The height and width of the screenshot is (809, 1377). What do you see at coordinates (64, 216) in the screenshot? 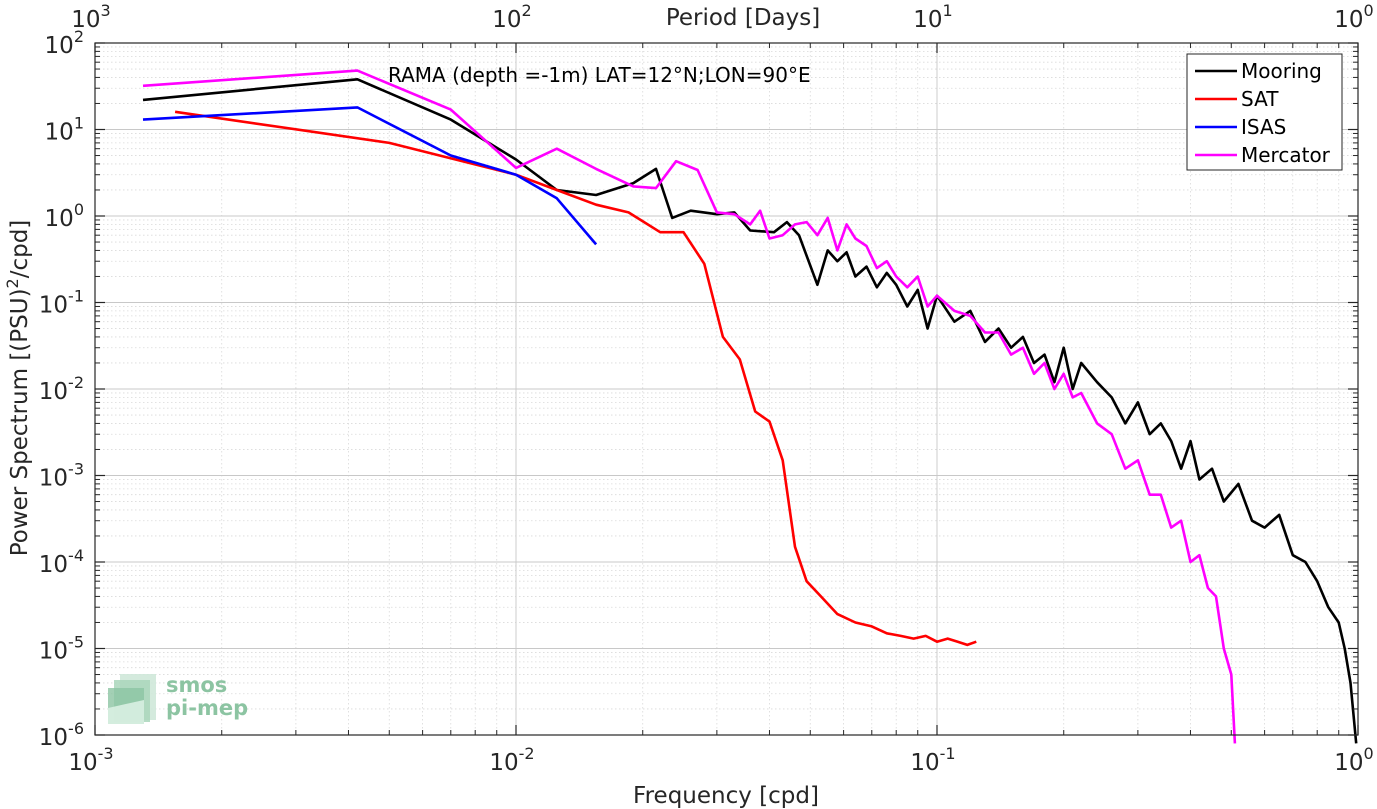
I see `y-tick-label: 10⁰` at bounding box center [64, 216].